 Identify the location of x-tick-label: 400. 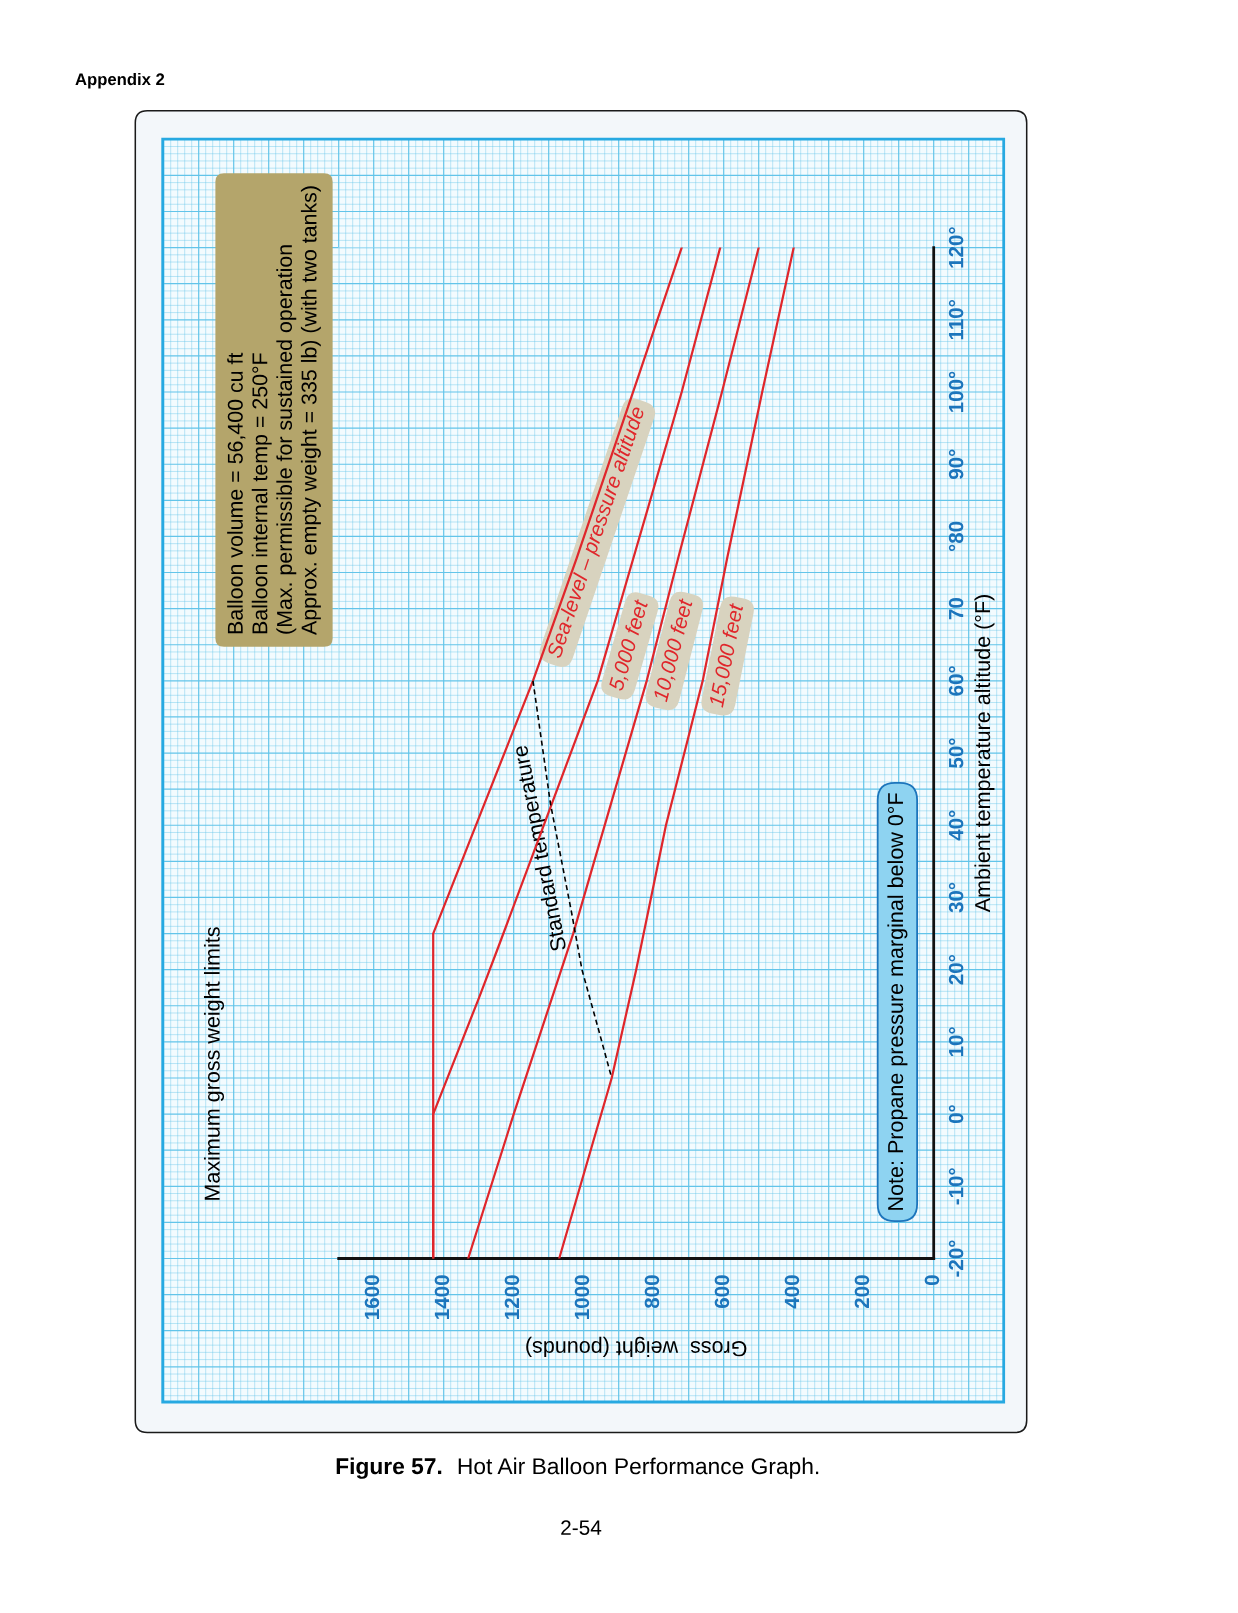
(792, 1292).